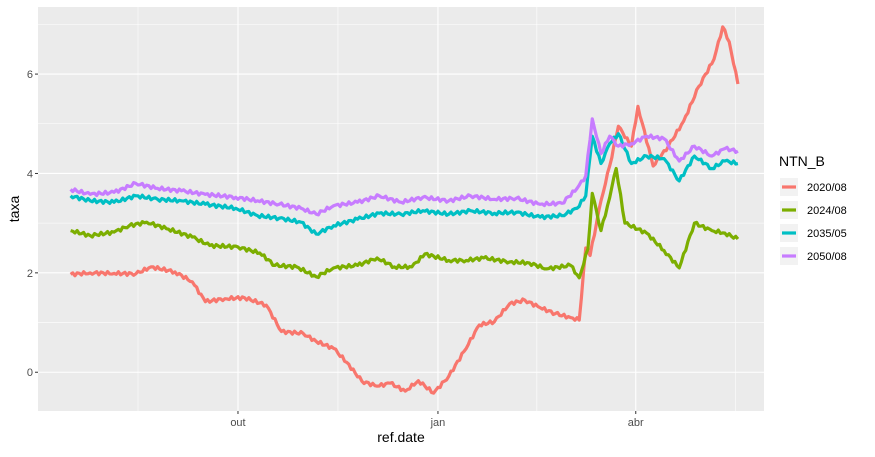 This screenshot has height=457, width=875. Describe the element at coordinates (32, 224) in the screenshot. I see `y-axis: 0 2 4 6` at that location.